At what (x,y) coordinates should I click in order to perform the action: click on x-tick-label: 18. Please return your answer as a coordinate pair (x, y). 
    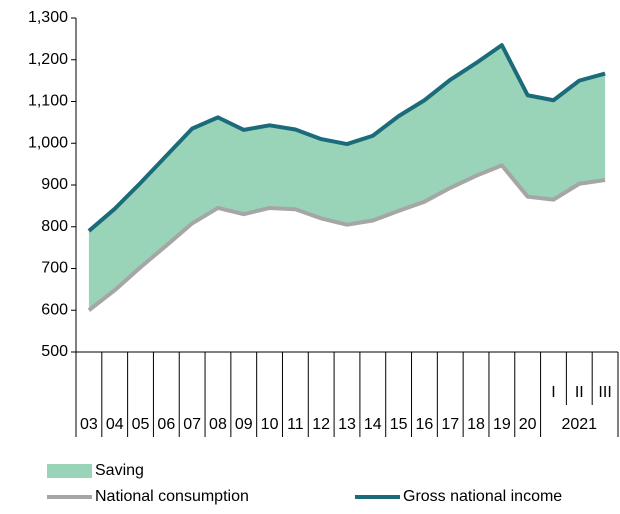
    Looking at the image, I should click on (476, 424).